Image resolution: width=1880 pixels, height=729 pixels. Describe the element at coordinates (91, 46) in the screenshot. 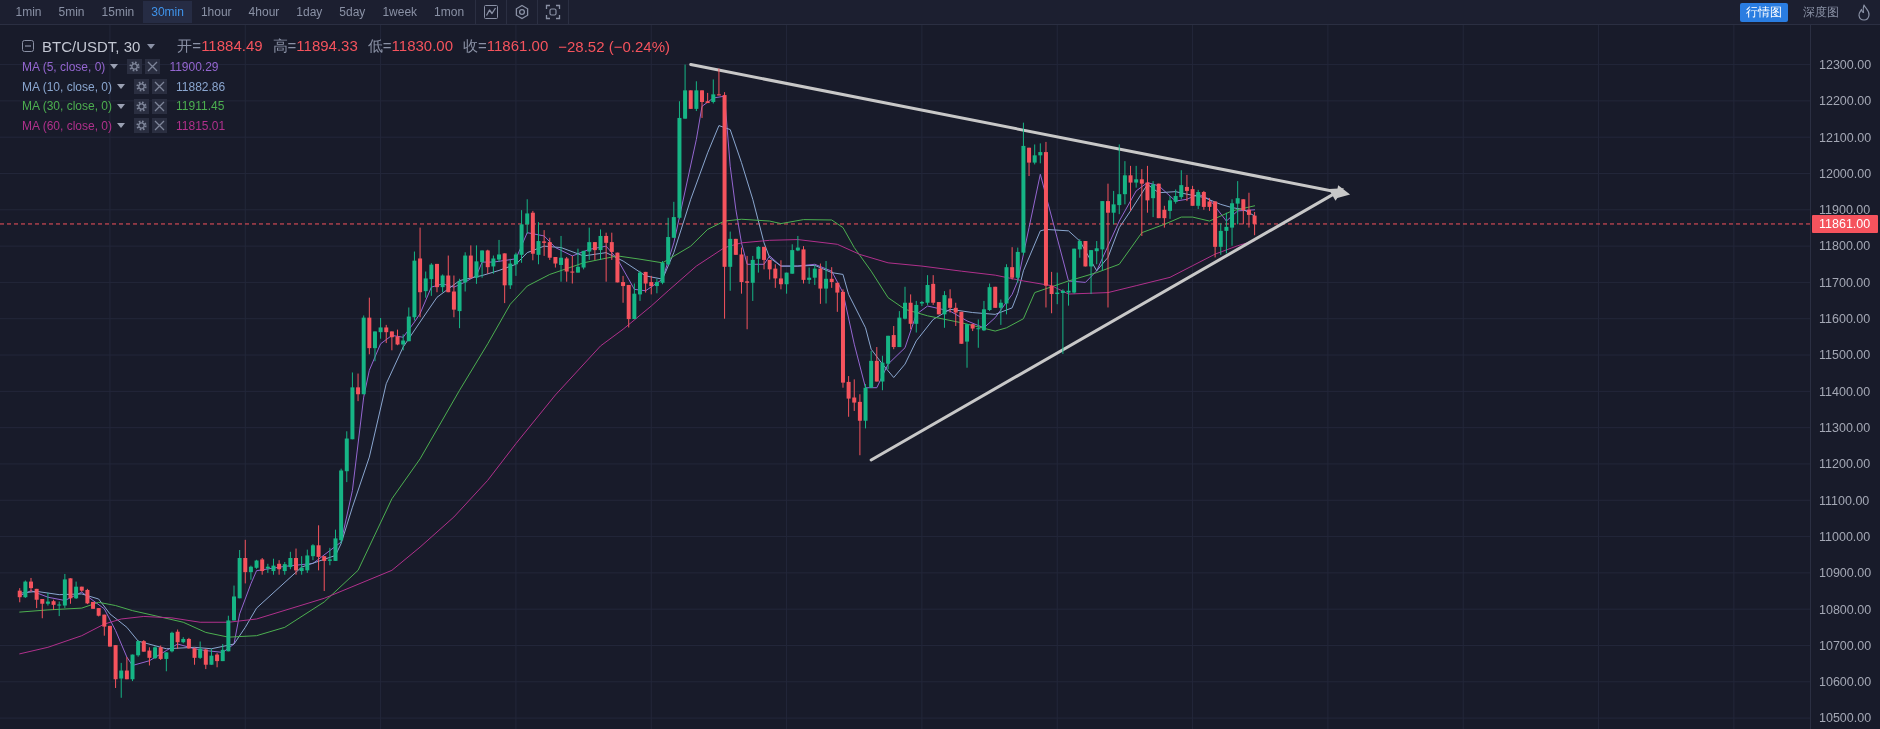

I see `text: BTC/USDT, 30` at that location.